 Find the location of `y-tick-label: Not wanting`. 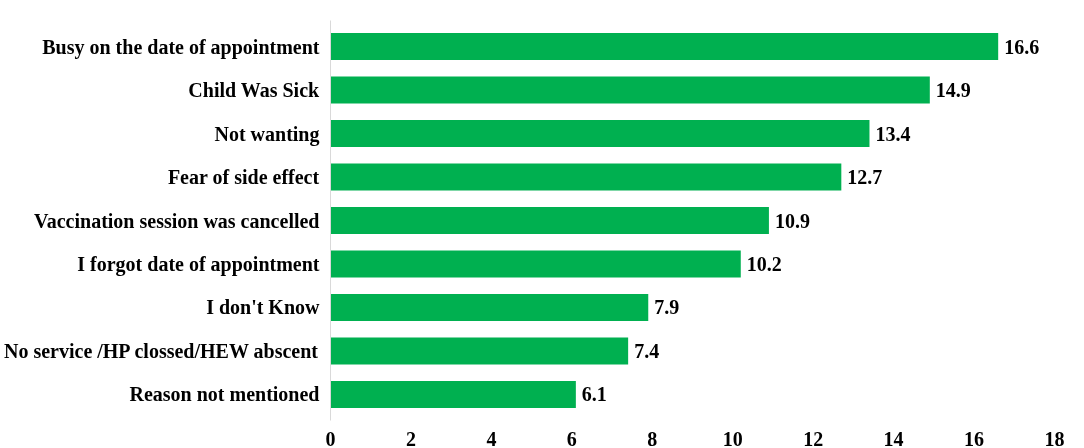

y-tick-label: Not wanting is located at coordinates (267, 134).